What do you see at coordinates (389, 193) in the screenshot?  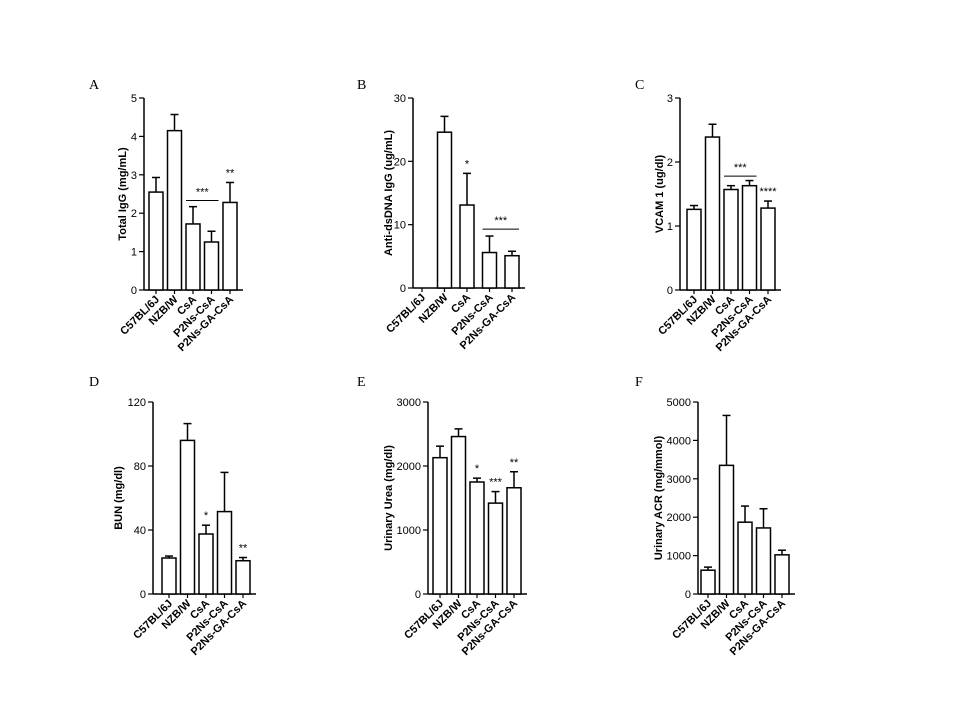 I see `y-axis-label: Anti-dsDNA IgG (ug/mL)` at bounding box center [389, 193].